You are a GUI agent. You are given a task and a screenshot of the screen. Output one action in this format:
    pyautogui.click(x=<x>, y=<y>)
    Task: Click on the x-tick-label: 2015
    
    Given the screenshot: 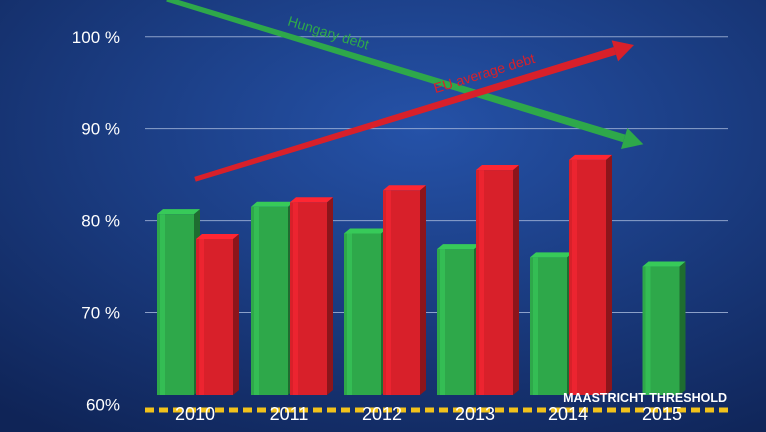 What is the action you would take?
    pyautogui.click(x=662, y=414)
    